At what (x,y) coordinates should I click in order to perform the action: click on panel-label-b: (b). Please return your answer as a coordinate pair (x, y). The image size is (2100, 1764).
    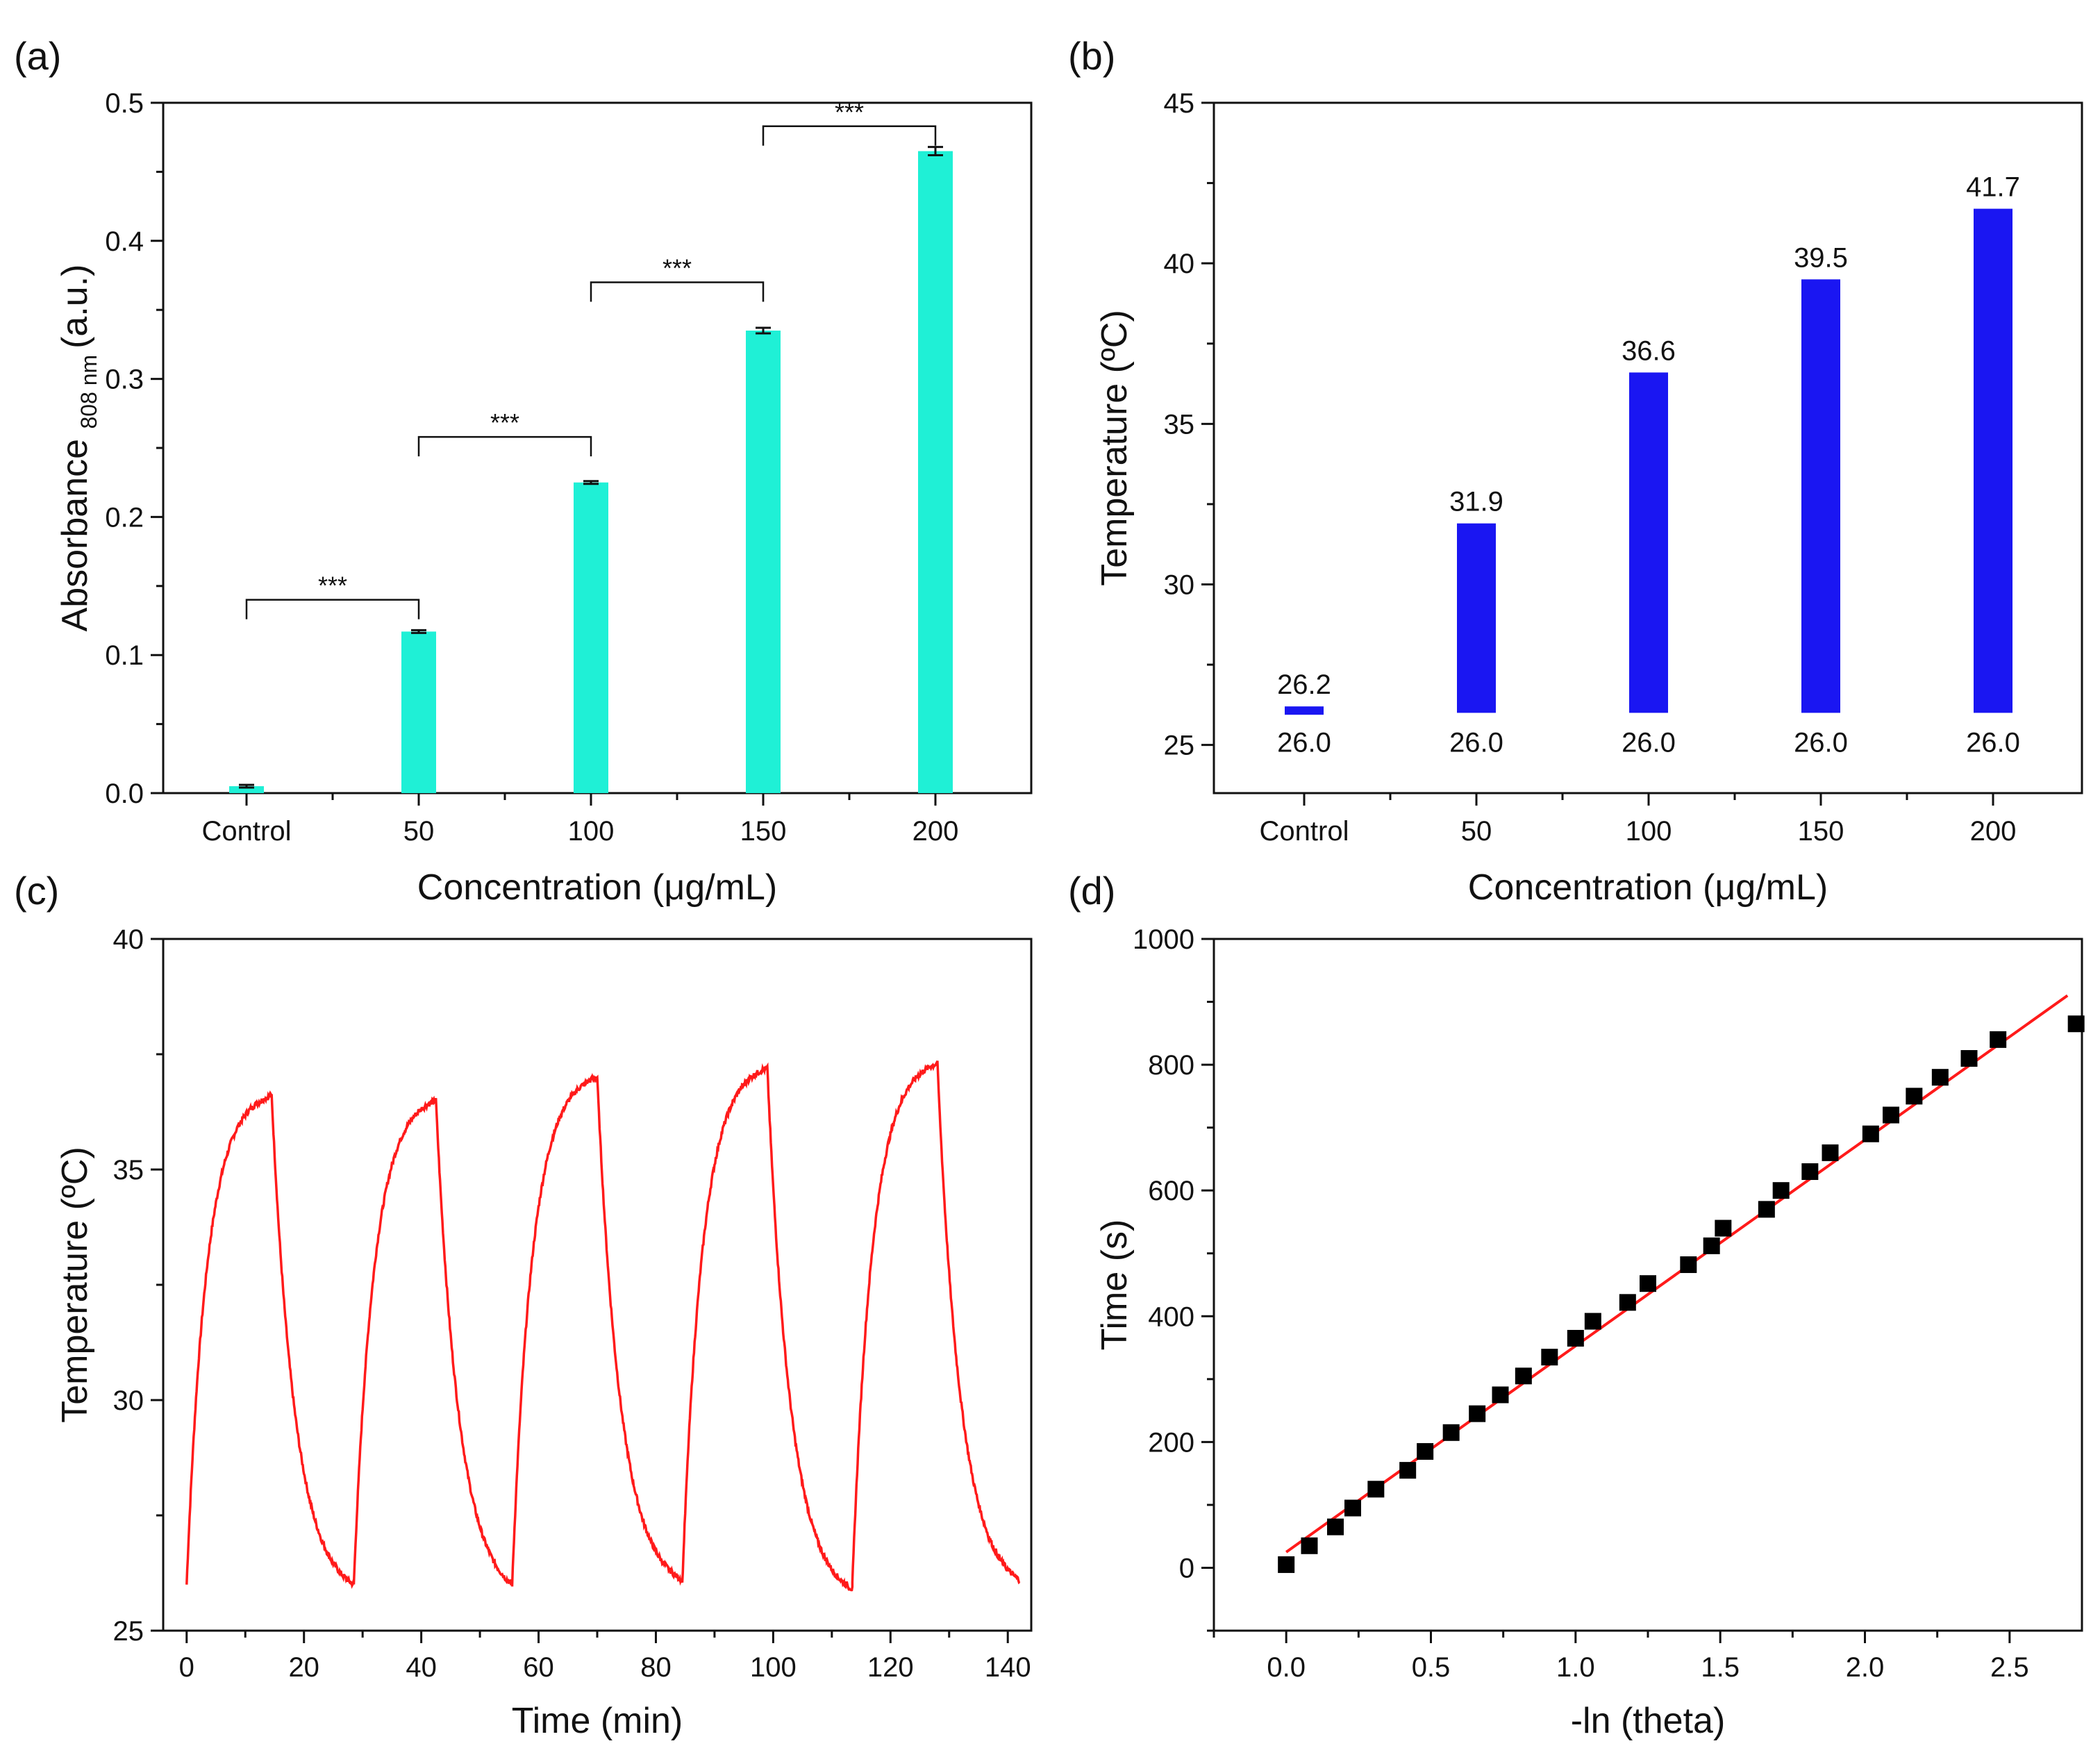
    Looking at the image, I should click on (1091, 56).